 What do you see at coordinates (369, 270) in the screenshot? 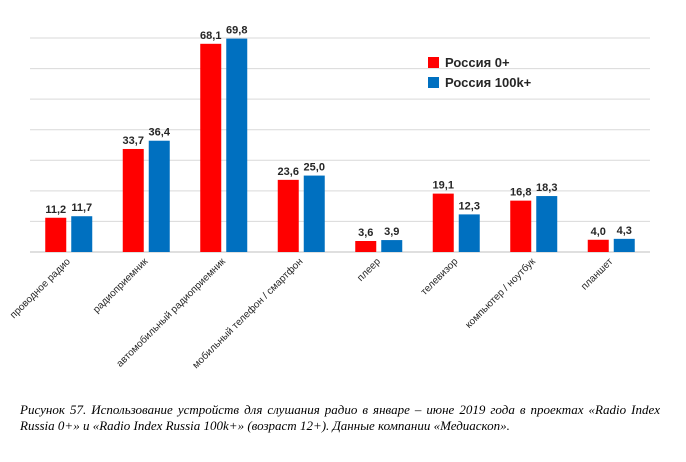
I see `category-label: плеер` at bounding box center [369, 270].